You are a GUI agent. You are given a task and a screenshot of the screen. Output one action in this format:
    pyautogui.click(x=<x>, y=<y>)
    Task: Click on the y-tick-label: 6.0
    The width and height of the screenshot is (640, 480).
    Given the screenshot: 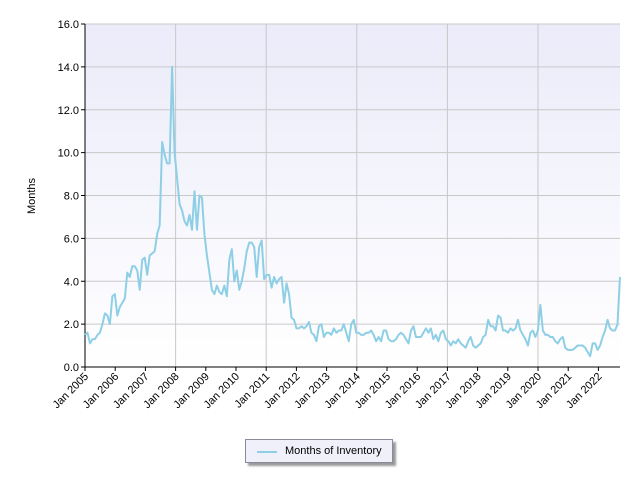 What is the action you would take?
    pyautogui.click(x=71, y=239)
    